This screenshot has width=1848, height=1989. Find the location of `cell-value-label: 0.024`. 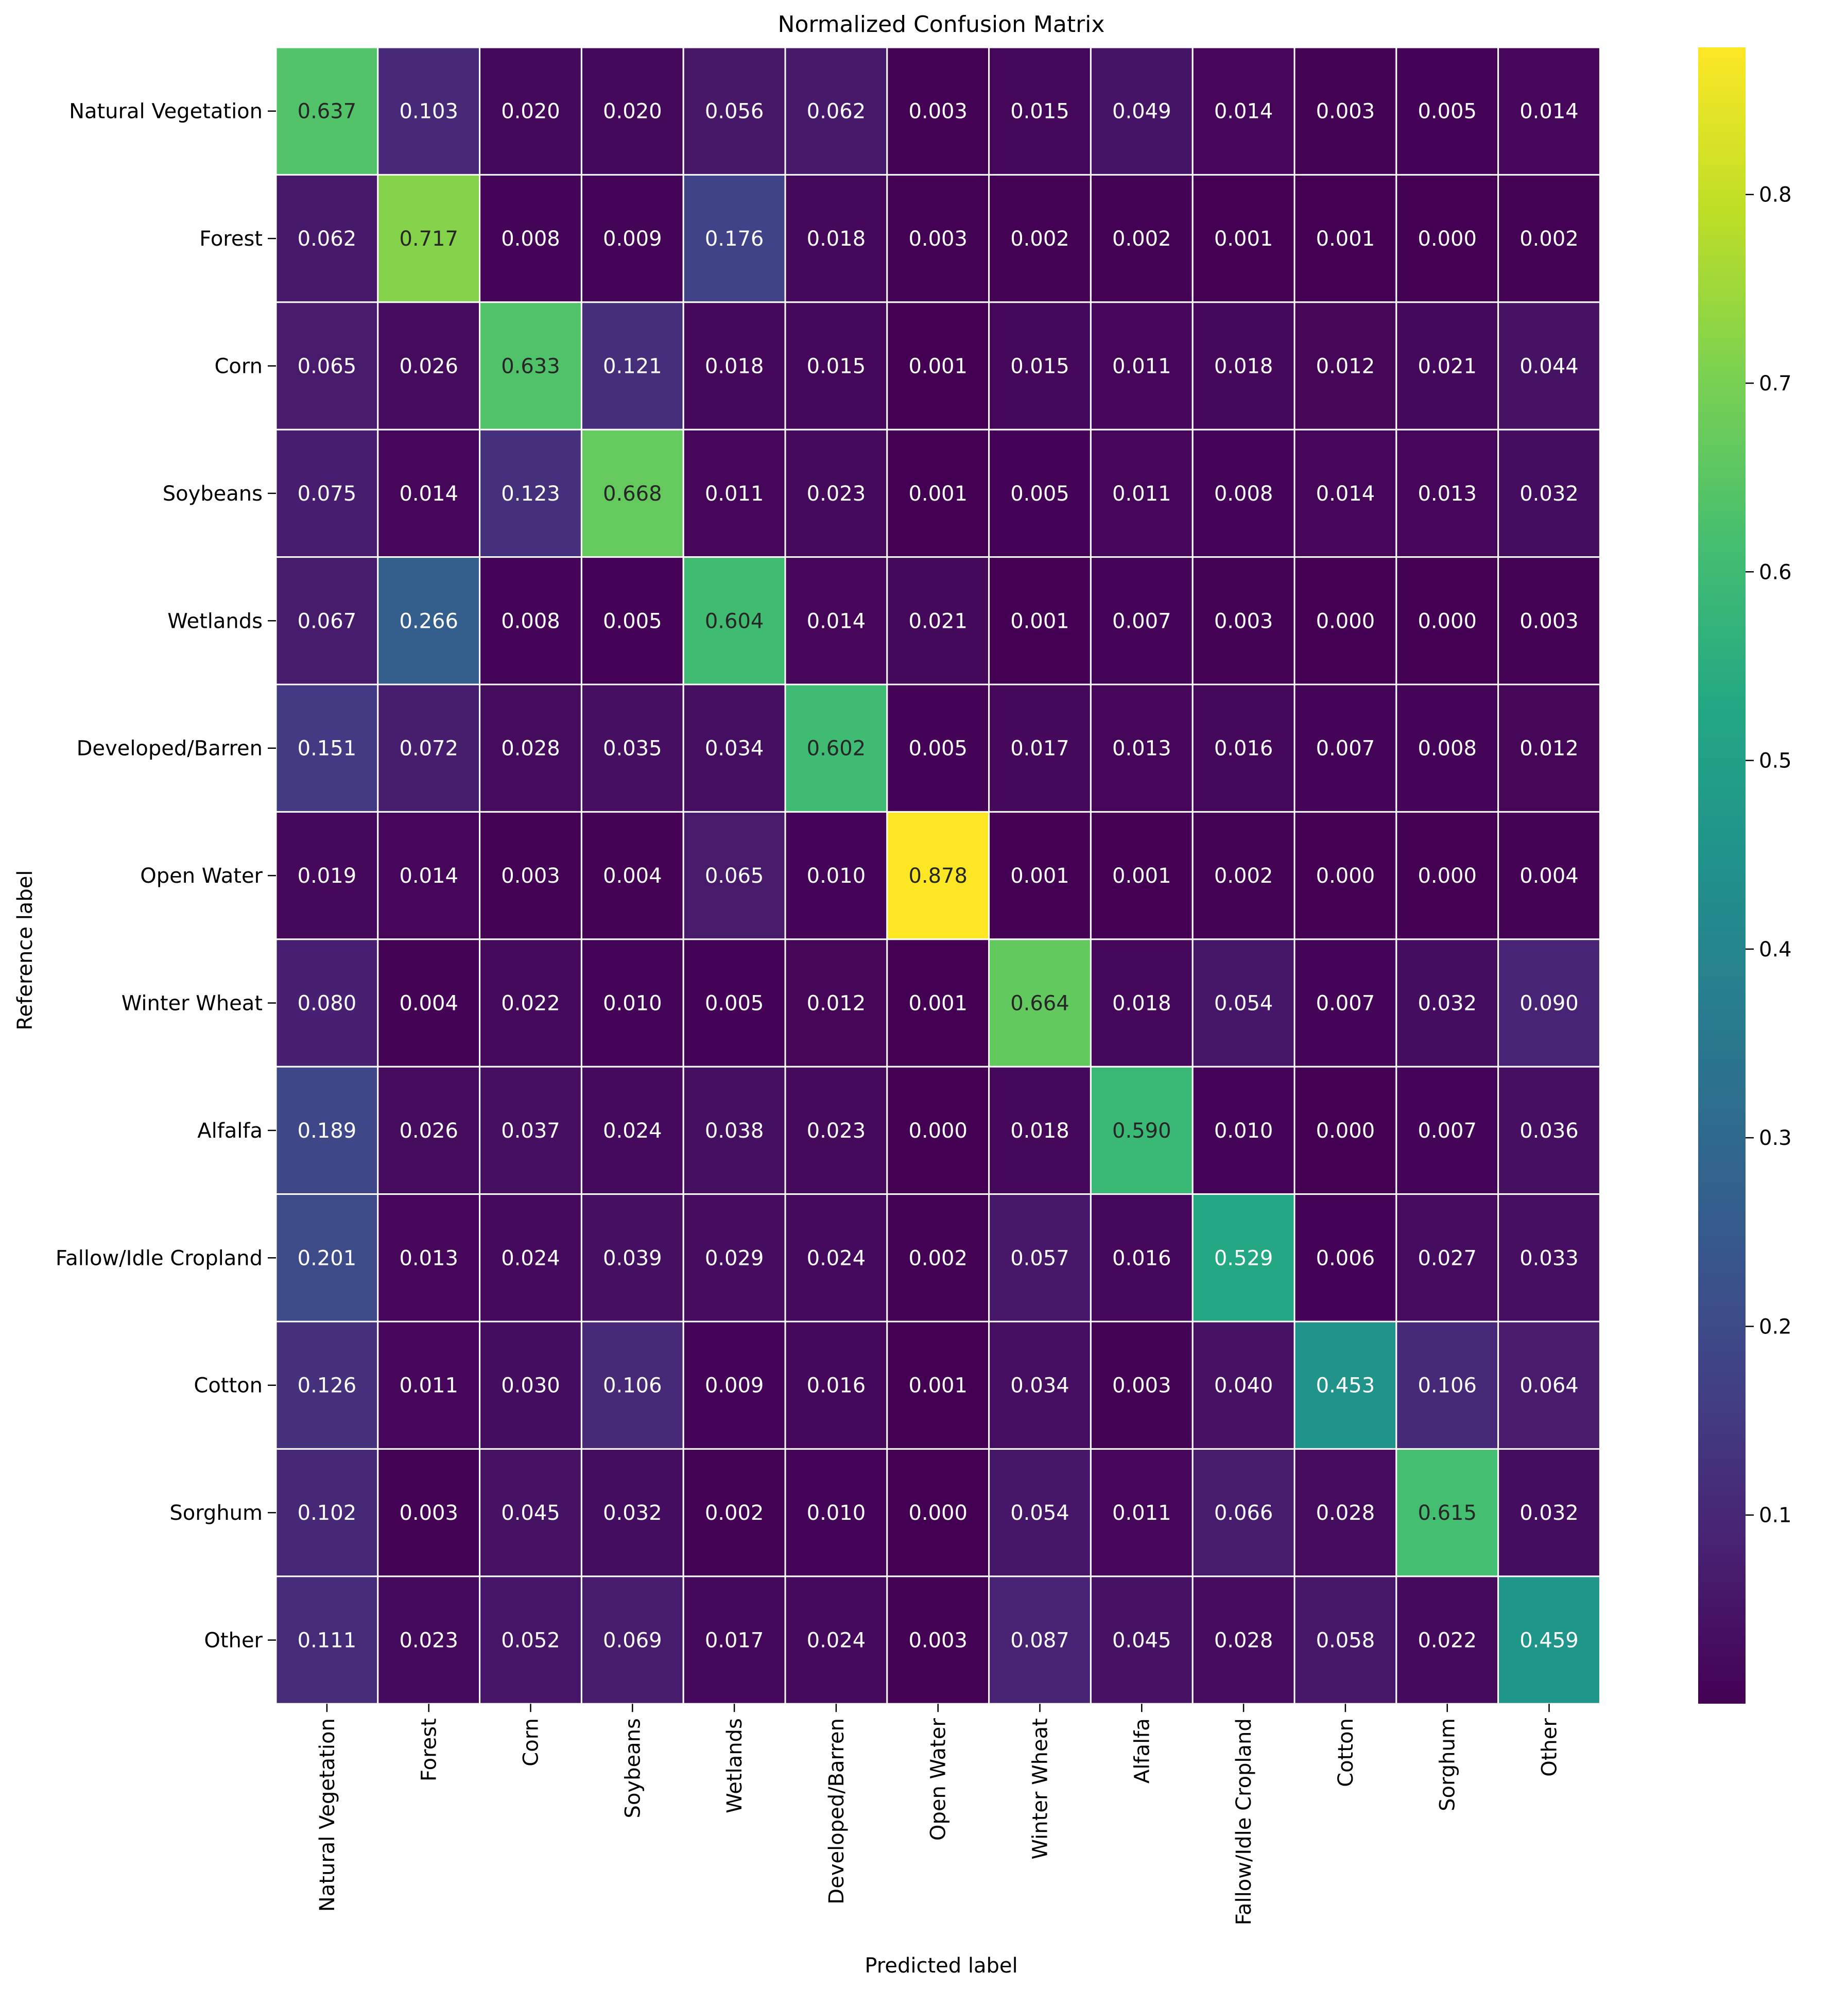

cell-value-label: 0.024 is located at coordinates (836, 1258).